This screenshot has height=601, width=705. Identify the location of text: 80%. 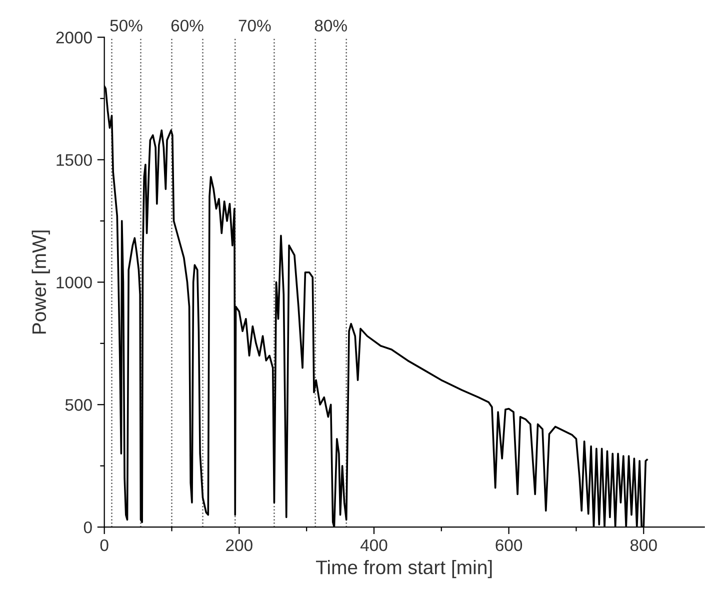
(330, 26).